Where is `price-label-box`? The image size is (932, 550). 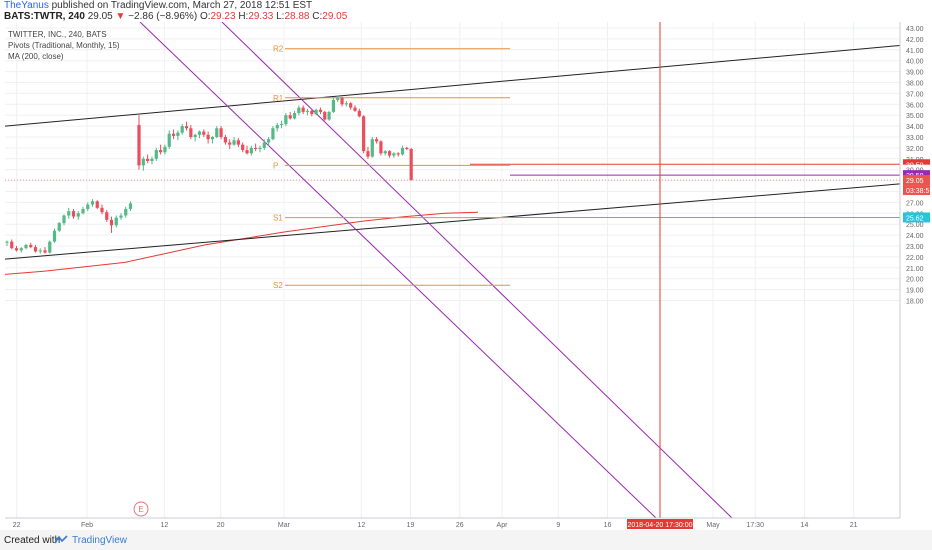
price-label-box is located at coordinates (916, 217).